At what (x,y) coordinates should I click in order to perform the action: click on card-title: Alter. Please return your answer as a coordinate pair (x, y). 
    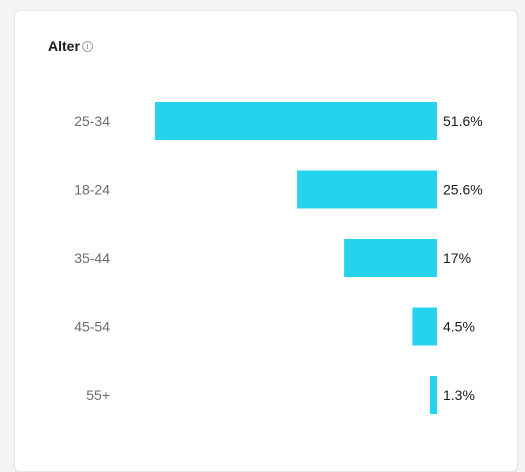
    Looking at the image, I should click on (70, 46).